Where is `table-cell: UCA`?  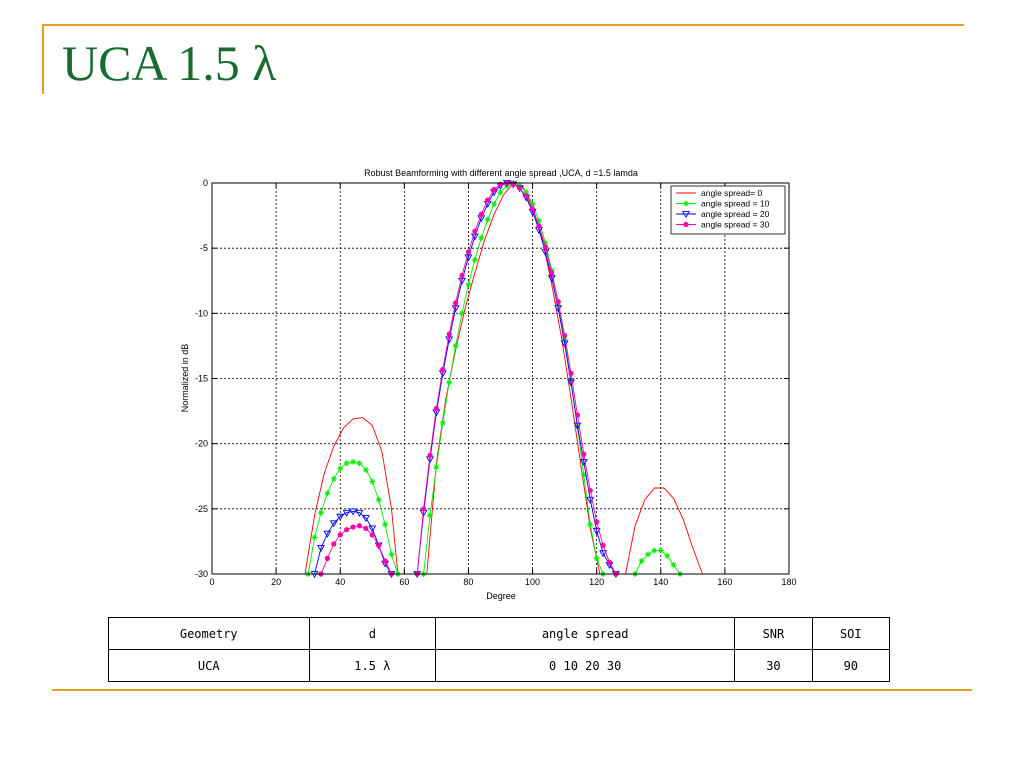
table-cell: UCA is located at coordinates (209, 665).